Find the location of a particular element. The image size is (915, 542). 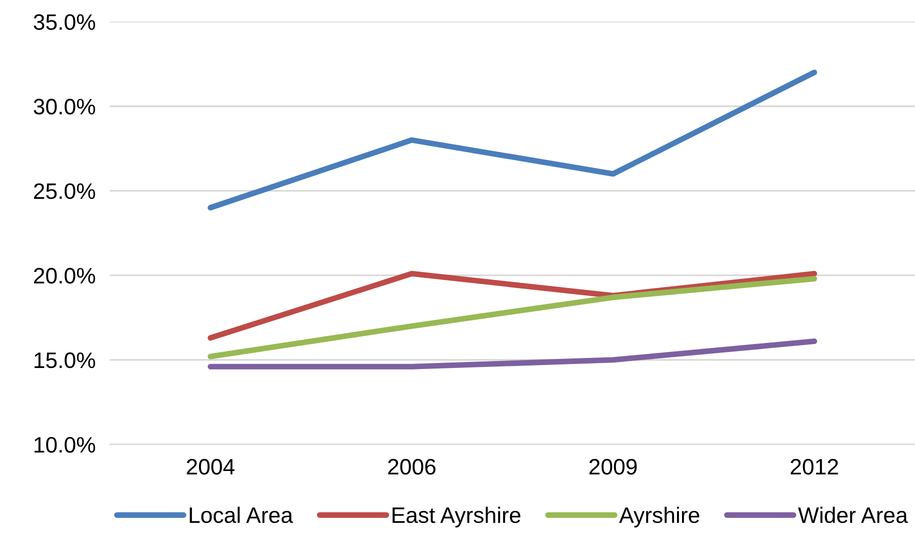

y-tick-label: 25.0% is located at coordinates (65, 191).